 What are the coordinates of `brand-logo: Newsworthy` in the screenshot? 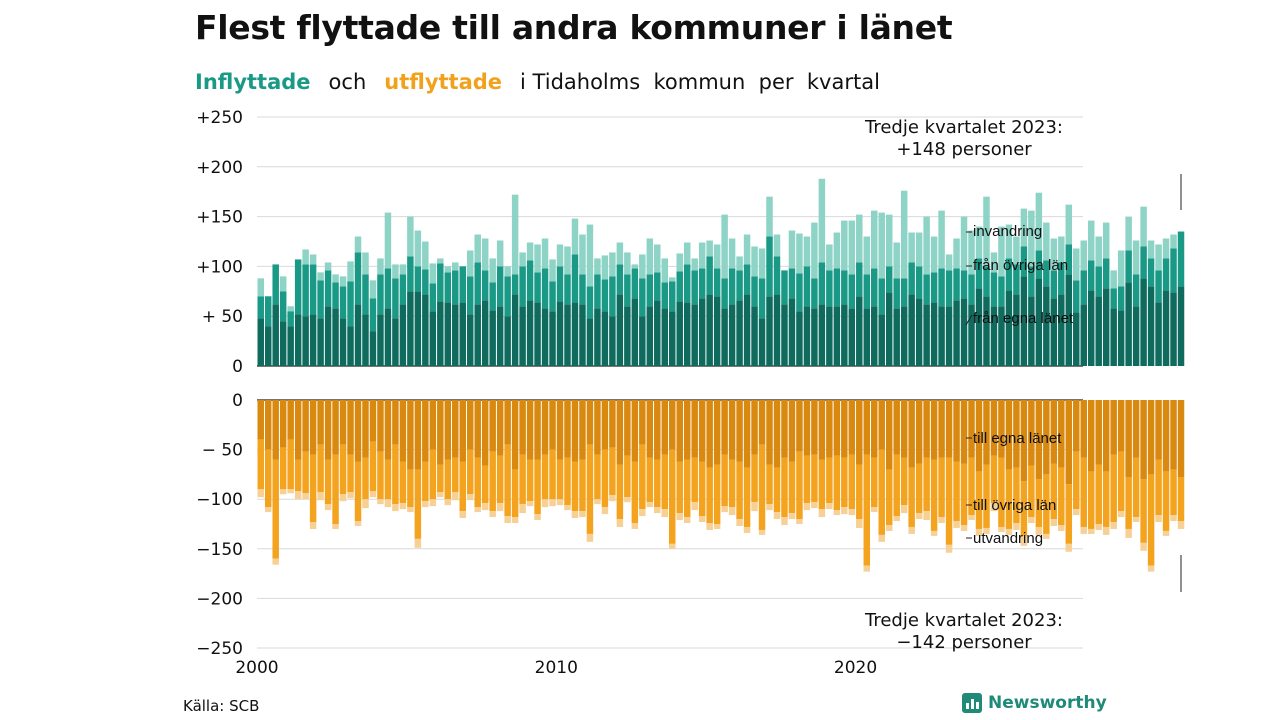 It's located at (1034, 703).